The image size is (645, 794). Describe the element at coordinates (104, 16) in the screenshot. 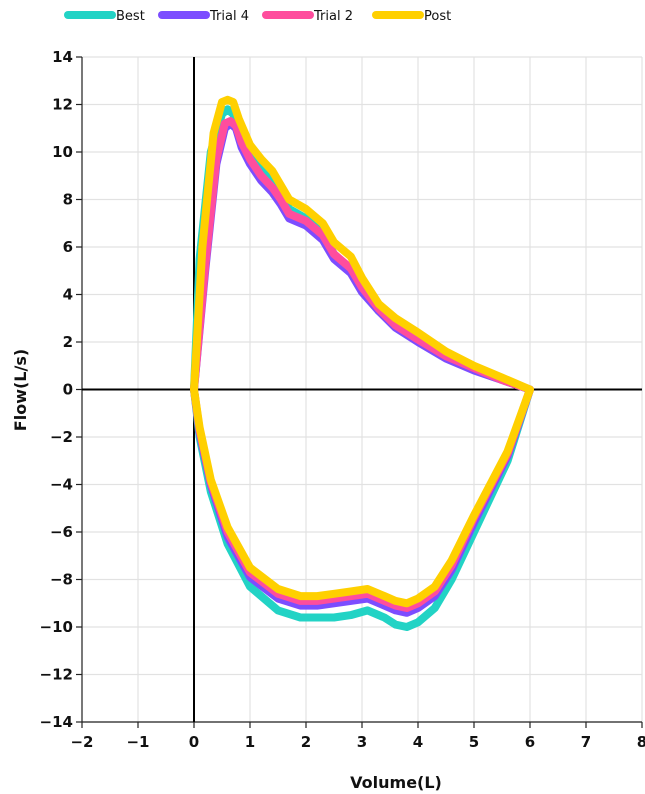

I see `legend-item-best: Best` at that location.